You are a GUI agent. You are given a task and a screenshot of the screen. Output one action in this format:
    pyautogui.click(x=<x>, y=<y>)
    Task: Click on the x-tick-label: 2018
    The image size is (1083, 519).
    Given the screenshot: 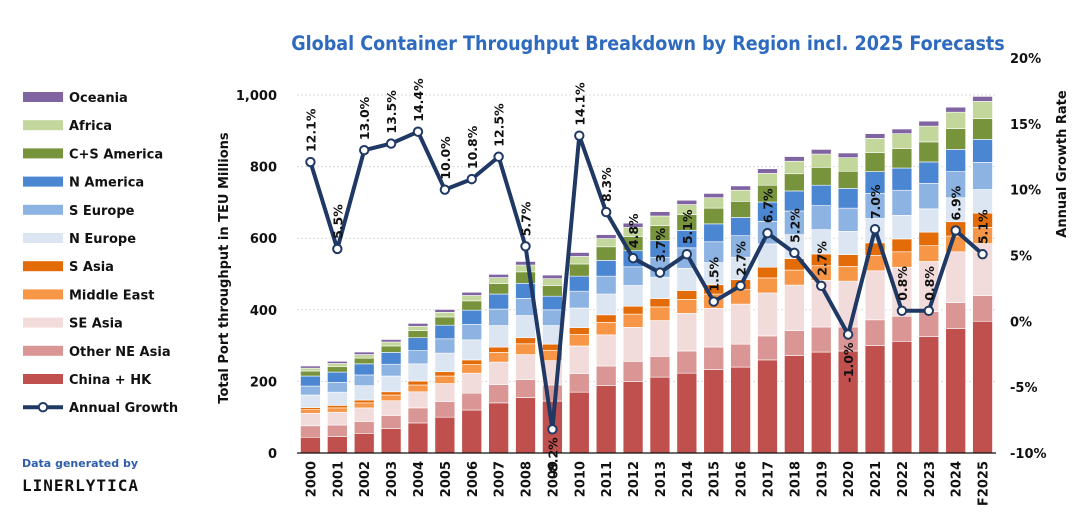 What is the action you would take?
    pyautogui.click(x=795, y=479)
    